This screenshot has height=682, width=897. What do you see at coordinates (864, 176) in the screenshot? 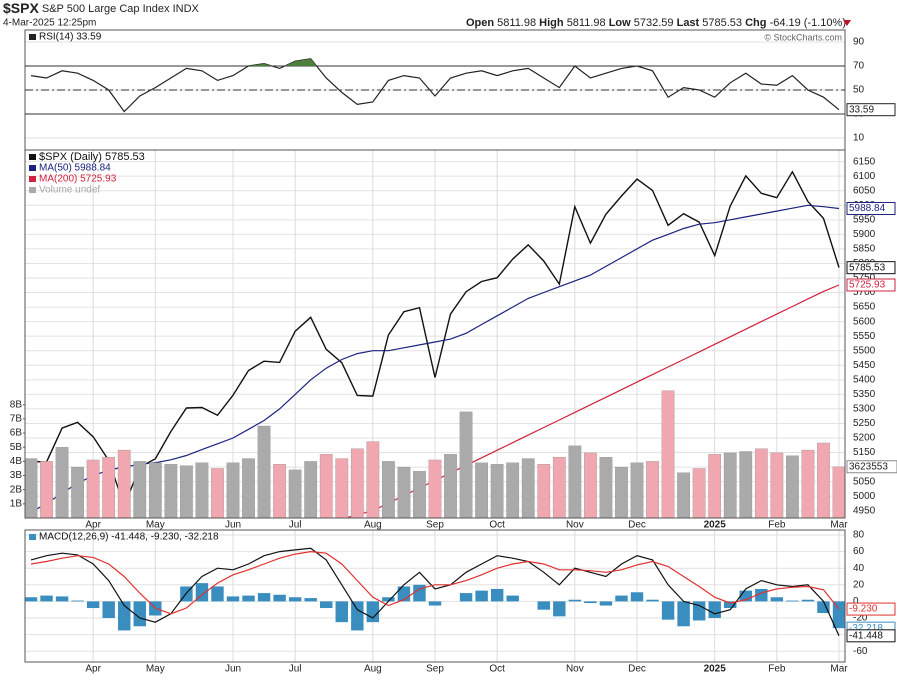
I see `y-tick-label: 6100` at bounding box center [864, 176].